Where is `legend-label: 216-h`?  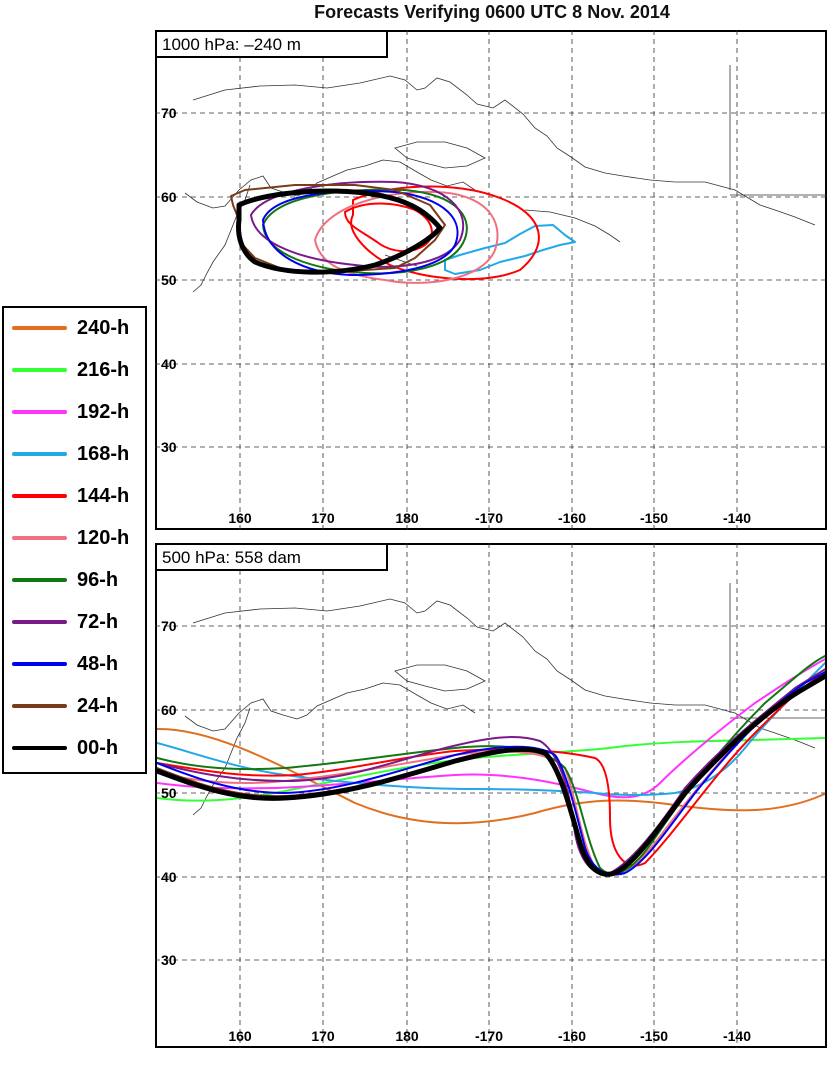 legend-label: 216-h is located at coordinates (103, 369).